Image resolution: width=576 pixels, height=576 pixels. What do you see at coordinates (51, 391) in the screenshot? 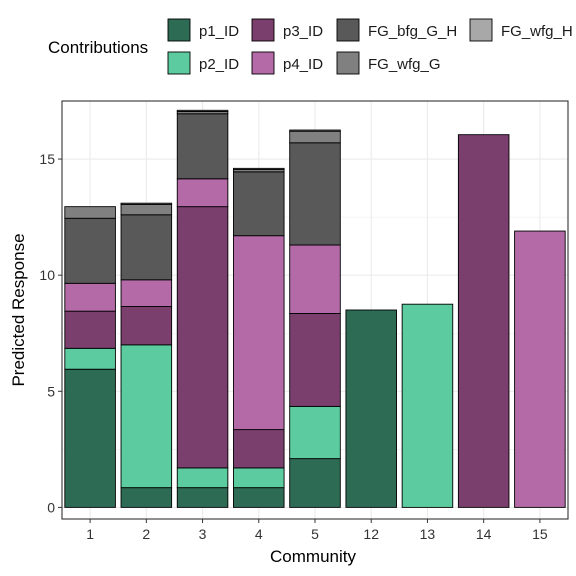
I see `y-tick-label: 5` at bounding box center [51, 391].